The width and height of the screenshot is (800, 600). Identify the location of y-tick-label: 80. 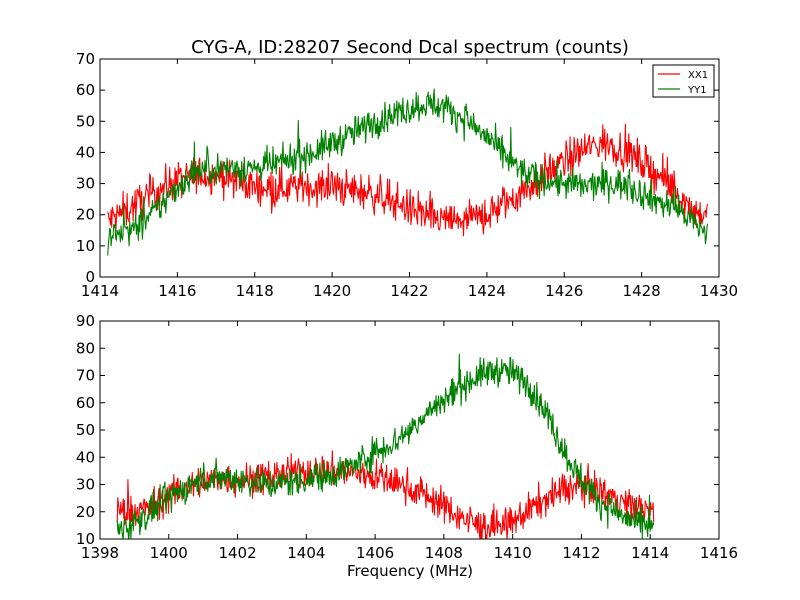
(85, 348).